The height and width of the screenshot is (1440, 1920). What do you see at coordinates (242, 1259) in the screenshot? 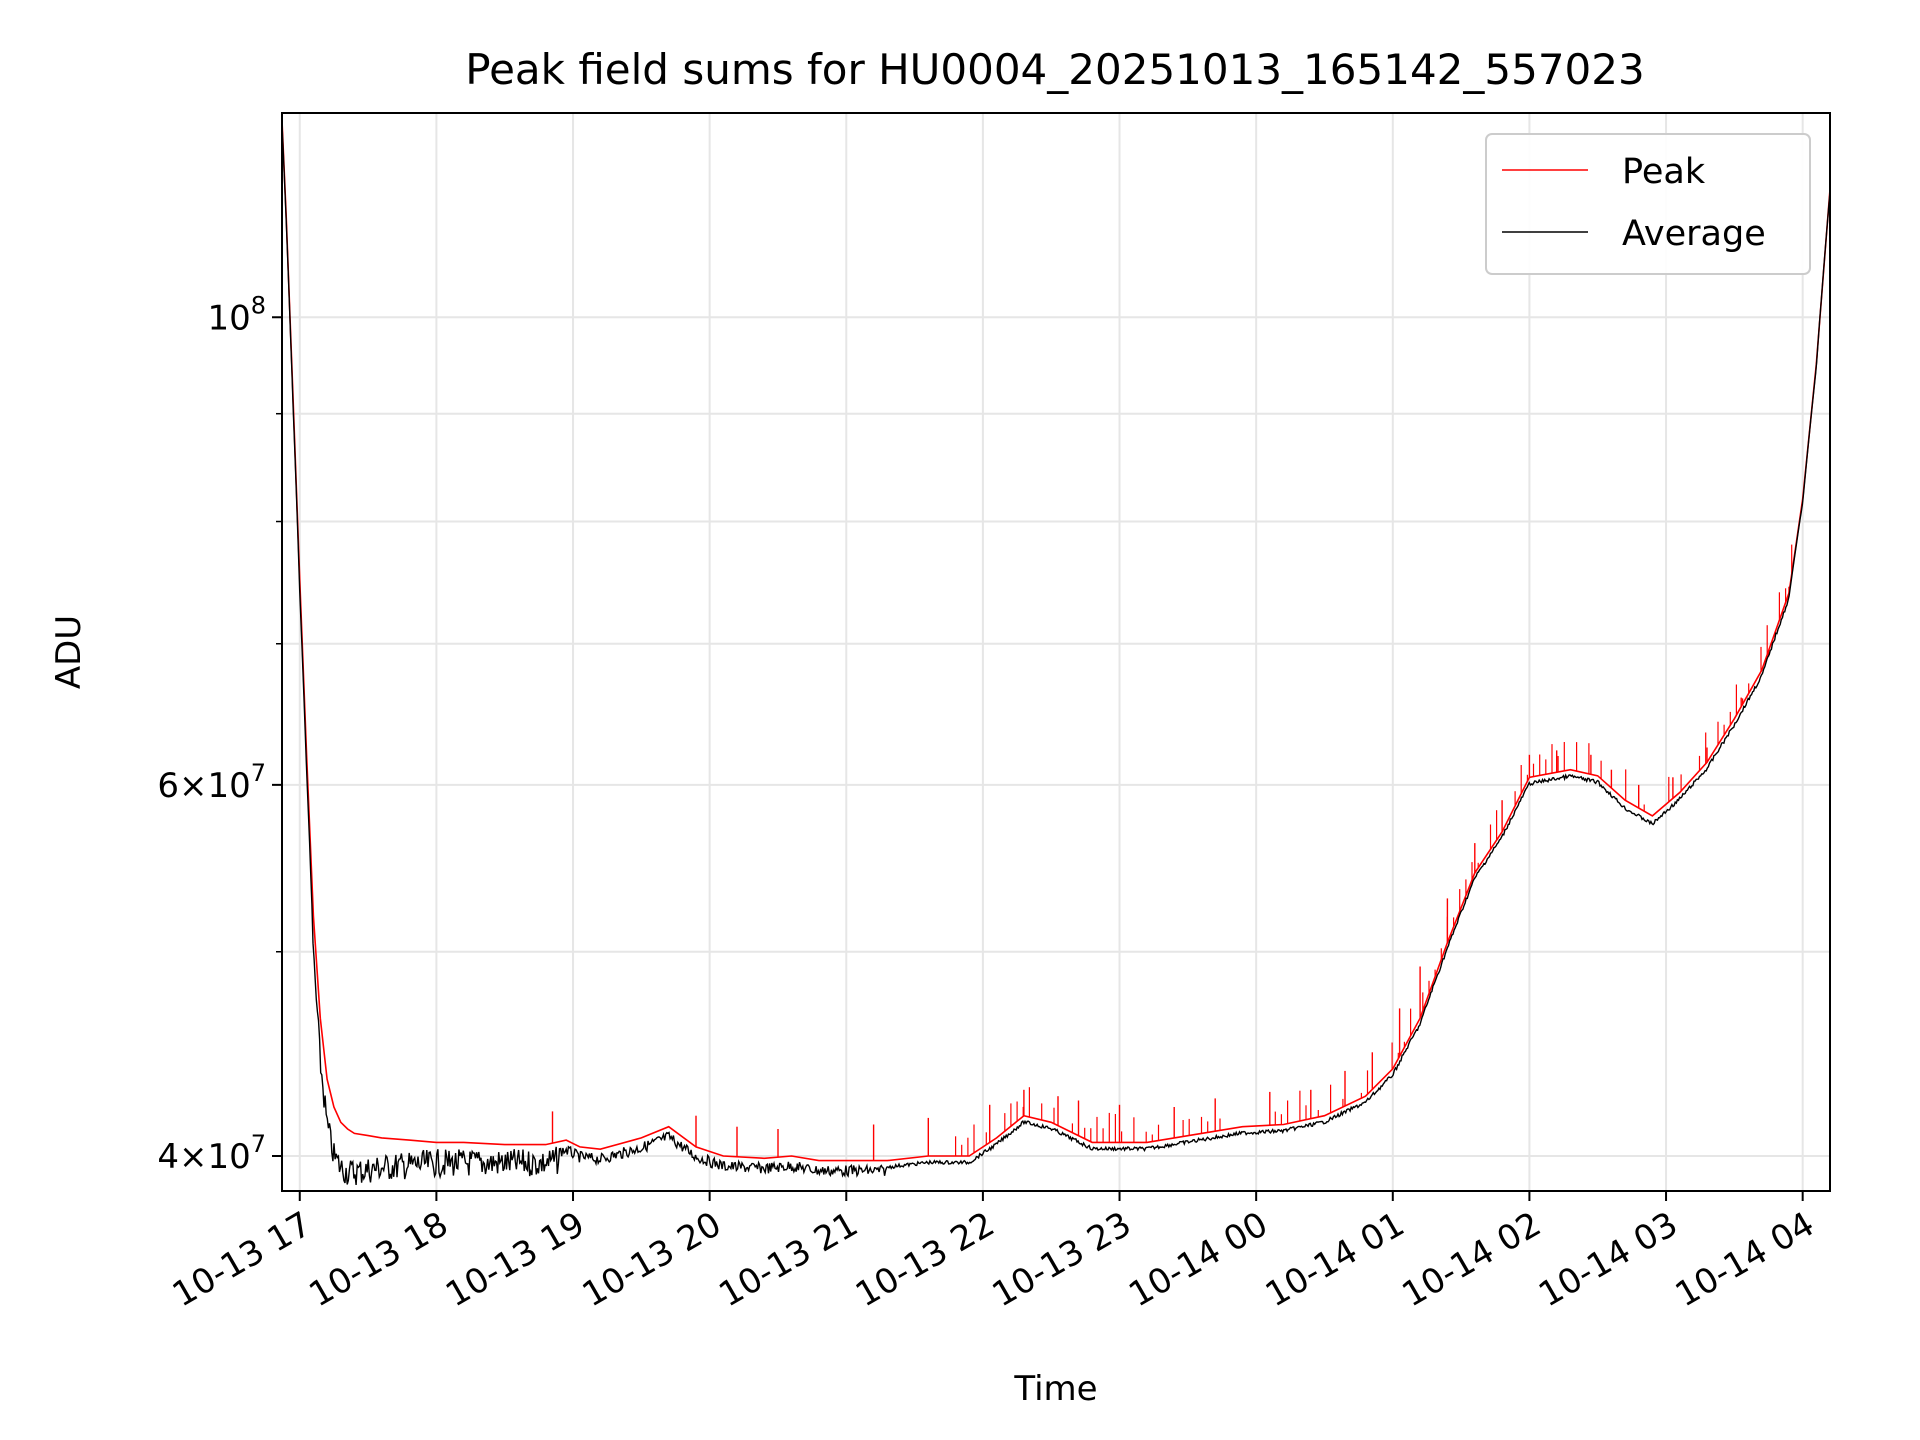
I see `x-tick-label: 10-13 17` at bounding box center [242, 1259].